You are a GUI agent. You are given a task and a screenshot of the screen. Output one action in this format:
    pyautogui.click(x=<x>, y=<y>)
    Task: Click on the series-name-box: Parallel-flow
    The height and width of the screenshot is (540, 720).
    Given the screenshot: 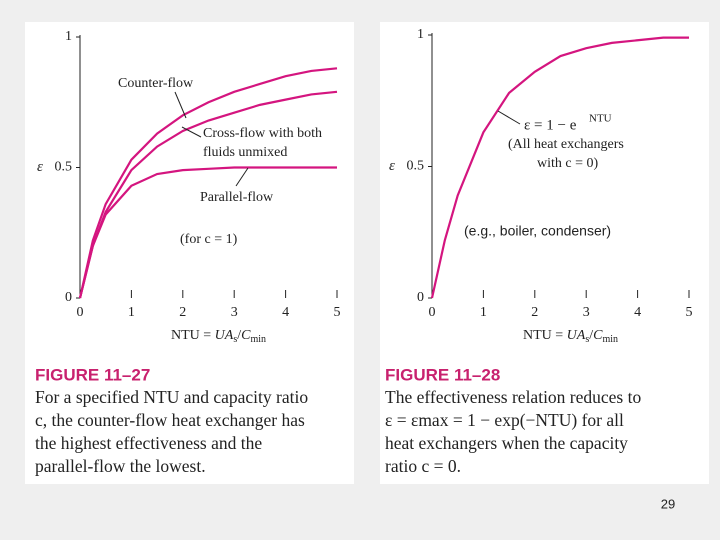 What is the action you would take?
    pyautogui.click(x=237, y=197)
    